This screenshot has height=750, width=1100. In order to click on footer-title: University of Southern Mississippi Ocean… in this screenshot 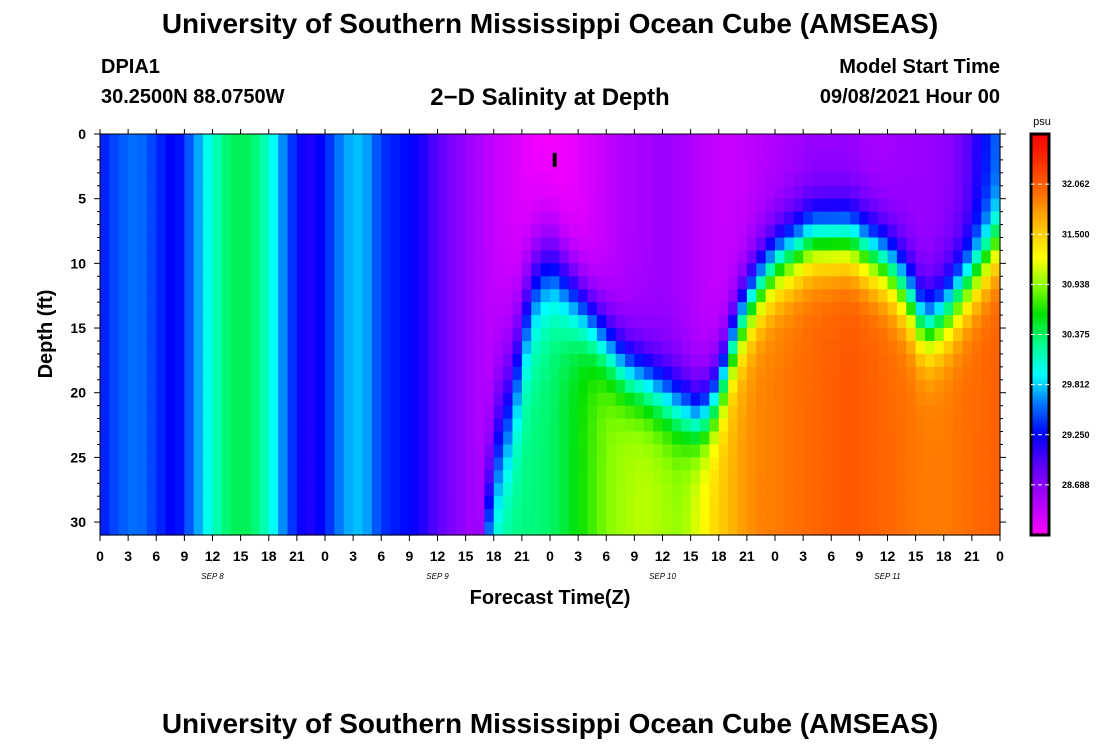, I will do `click(550, 723)`.